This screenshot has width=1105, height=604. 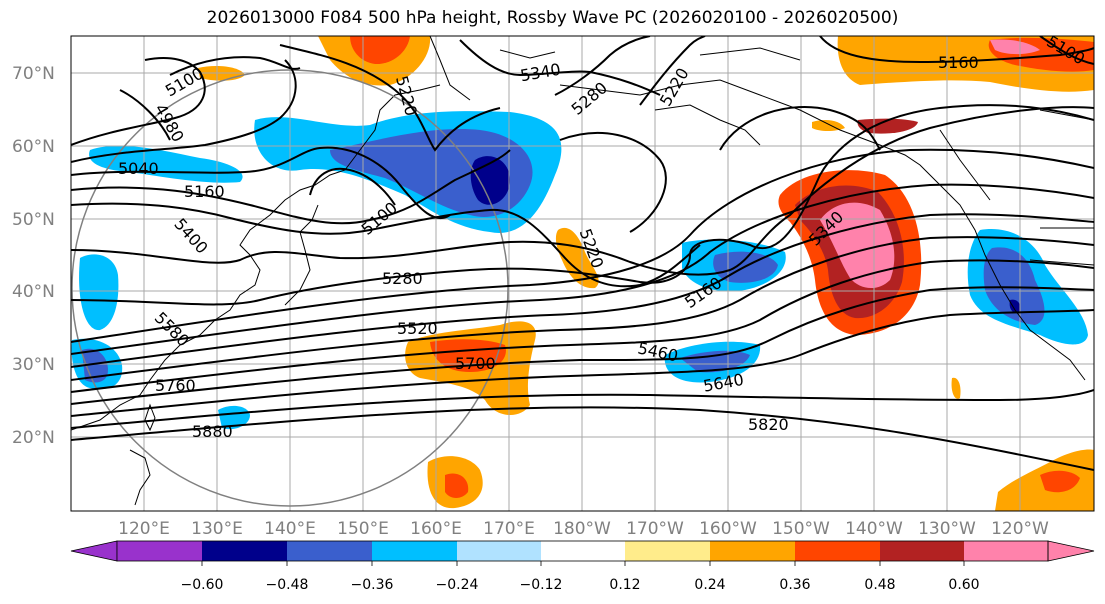 I want to click on contour-label: 5700, so click(x=475, y=363).